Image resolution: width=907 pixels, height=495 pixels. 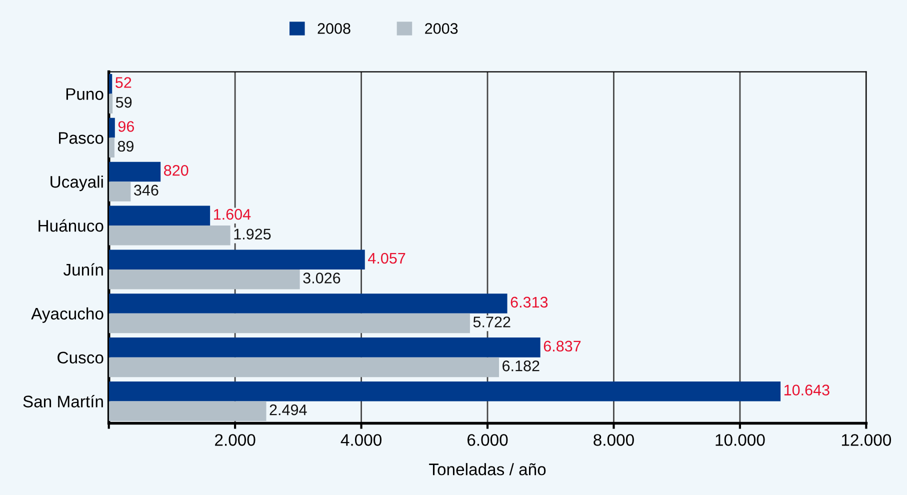 I want to click on x-tick-label: 12.000, so click(x=867, y=440).